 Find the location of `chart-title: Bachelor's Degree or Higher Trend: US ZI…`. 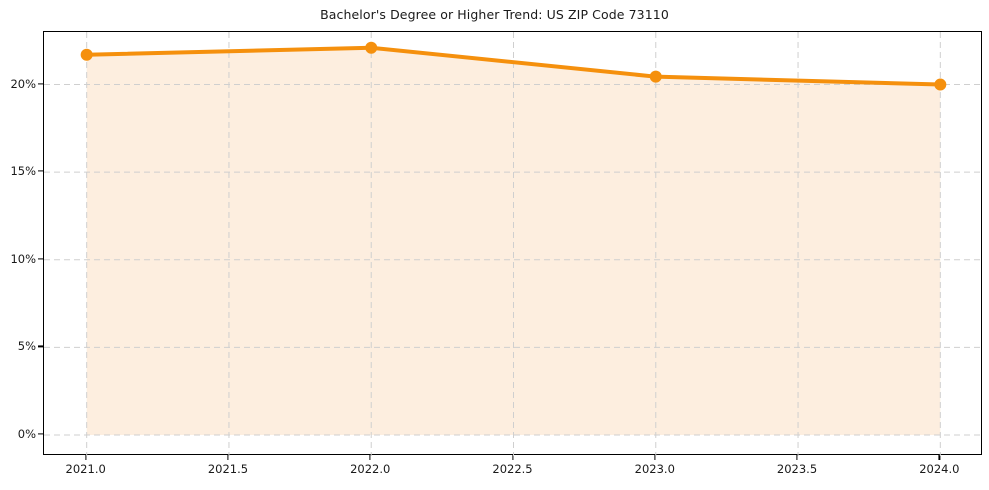

chart-title: Bachelor's Degree or Higher Trend: US ZI… is located at coordinates (494, 14).